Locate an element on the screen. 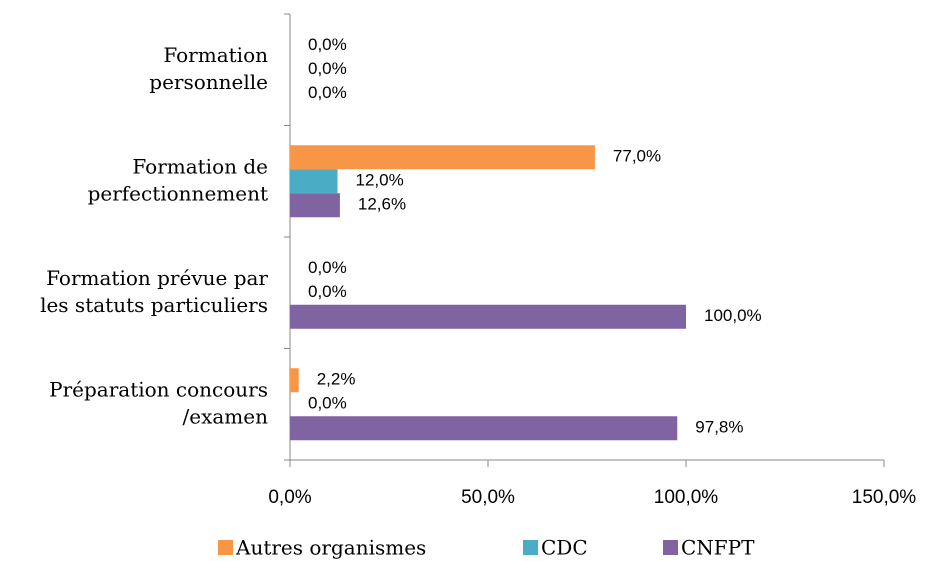 Image resolution: width=930 pixels, height=561 pixels. legend-label: Autres organismes is located at coordinates (330, 548).